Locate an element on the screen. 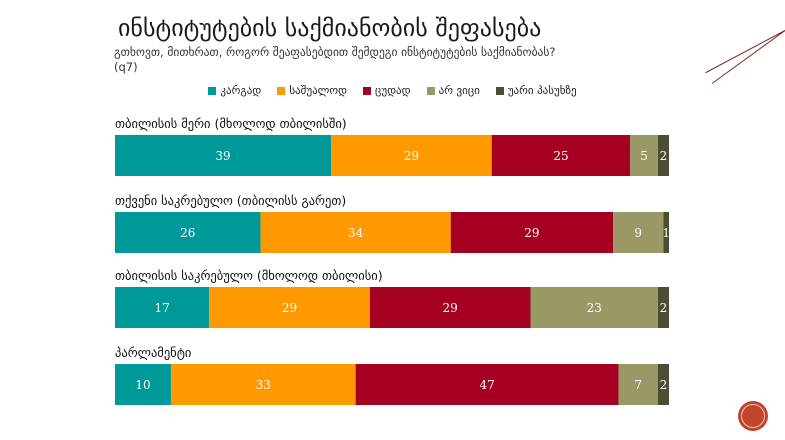 This screenshot has width=785, height=440. data-label-3-2: 47 is located at coordinates (486, 385).